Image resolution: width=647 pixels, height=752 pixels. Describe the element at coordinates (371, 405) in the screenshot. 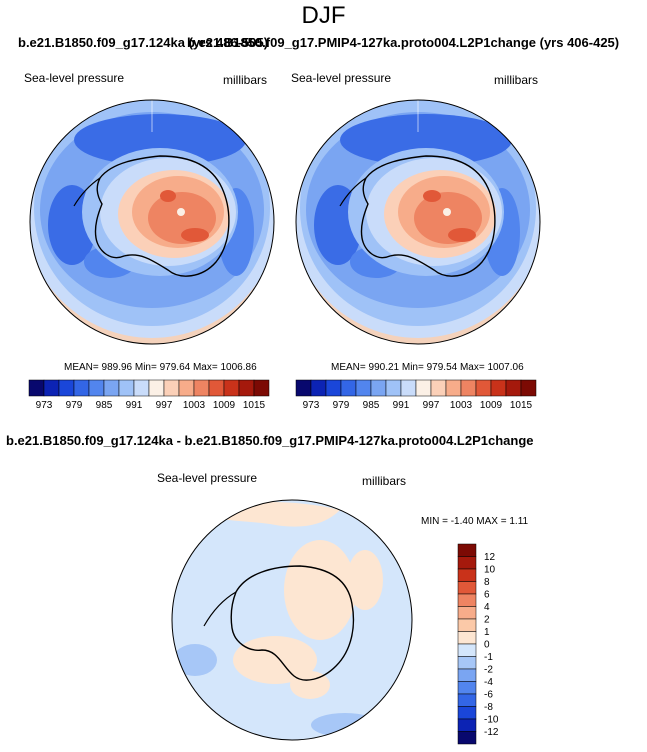

I see `colorbar-right-tick-985: 985` at that location.